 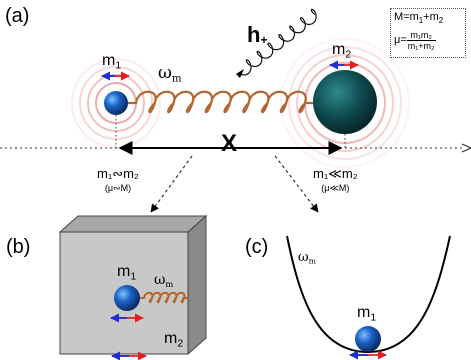 I want to click on condition-hierarchical-masses: m₁≪m₂ (μ≪M), so click(x=335, y=179).